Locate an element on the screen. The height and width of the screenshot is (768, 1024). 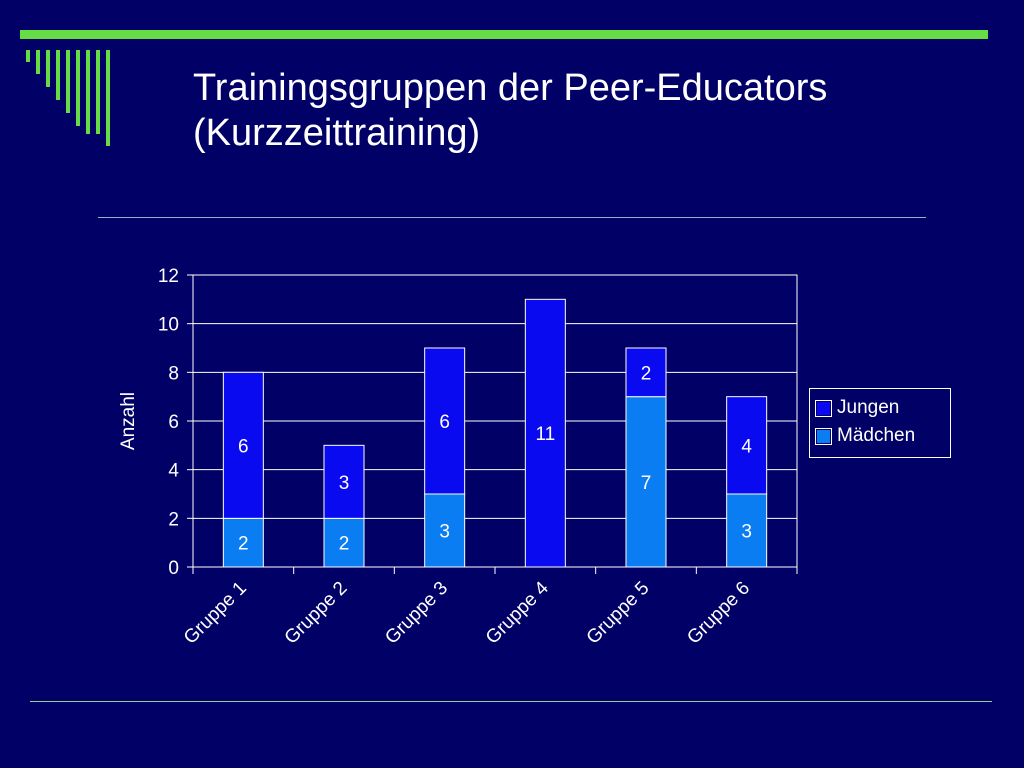
x-tick-label-1: Gruppe 1 is located at coordinates (215, 613).